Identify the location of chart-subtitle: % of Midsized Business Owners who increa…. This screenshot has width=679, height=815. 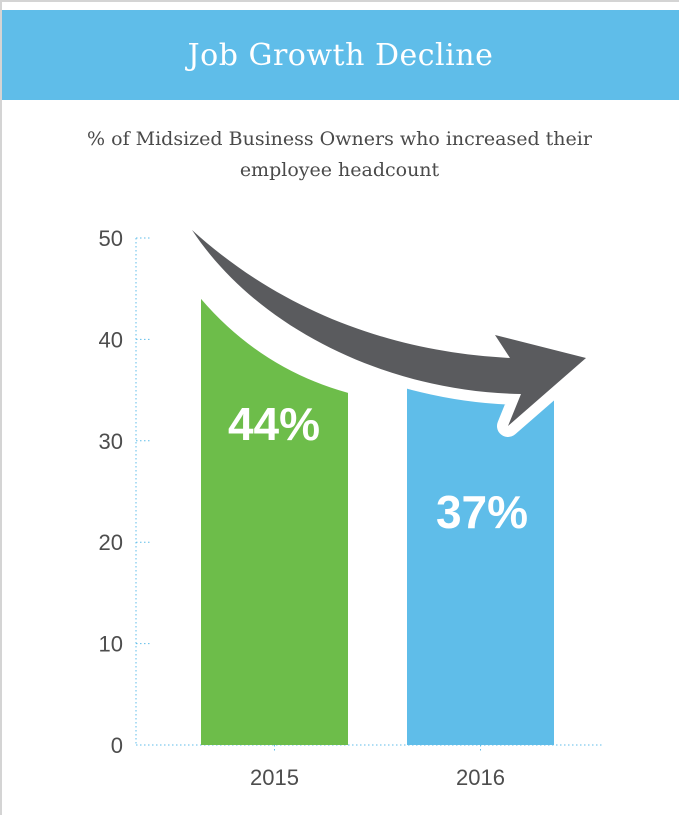
(339, 154).